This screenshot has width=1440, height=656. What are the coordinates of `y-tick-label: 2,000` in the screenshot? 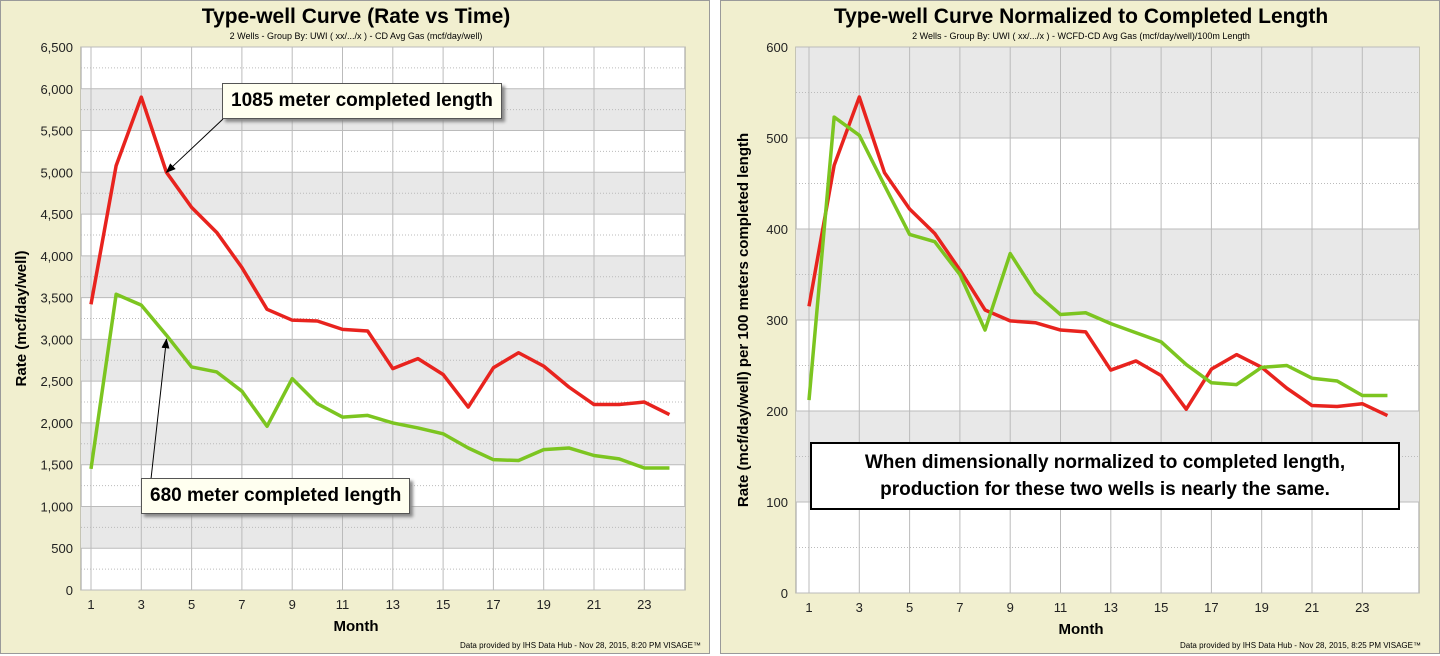 It's located at (56, 423).